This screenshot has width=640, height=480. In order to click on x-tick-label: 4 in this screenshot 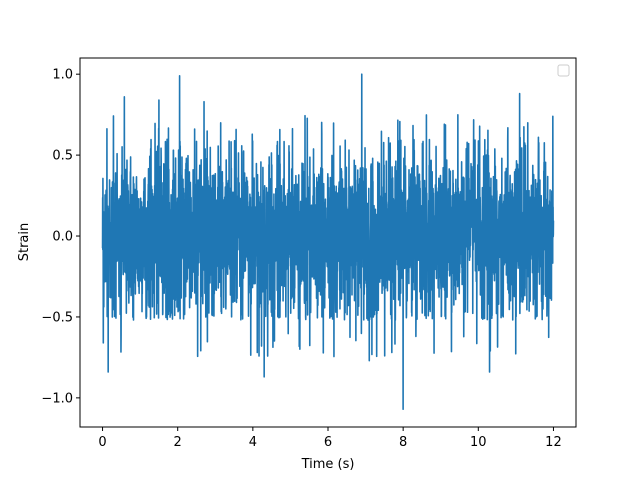, I will do `click(253, 442)`.